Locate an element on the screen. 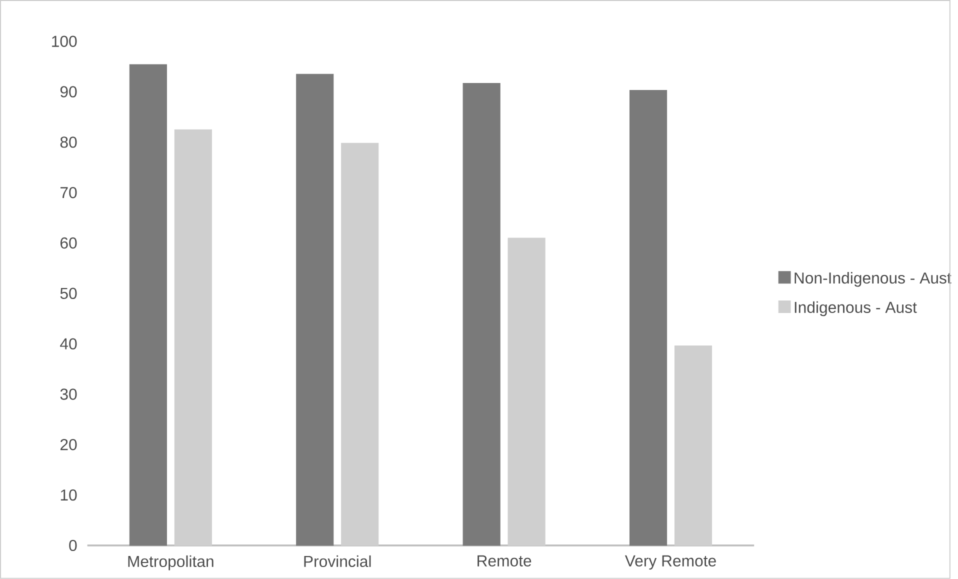  y-tick-label: 30 is located at coordinates (68, 394).